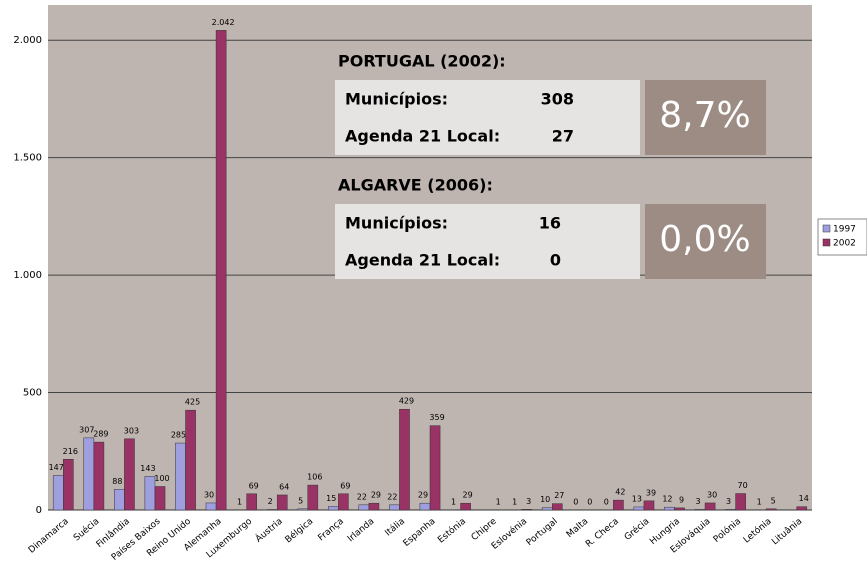 The height and width of the screenshot is (577, 867). I want to click on value-label: 359, so click(436, 417).